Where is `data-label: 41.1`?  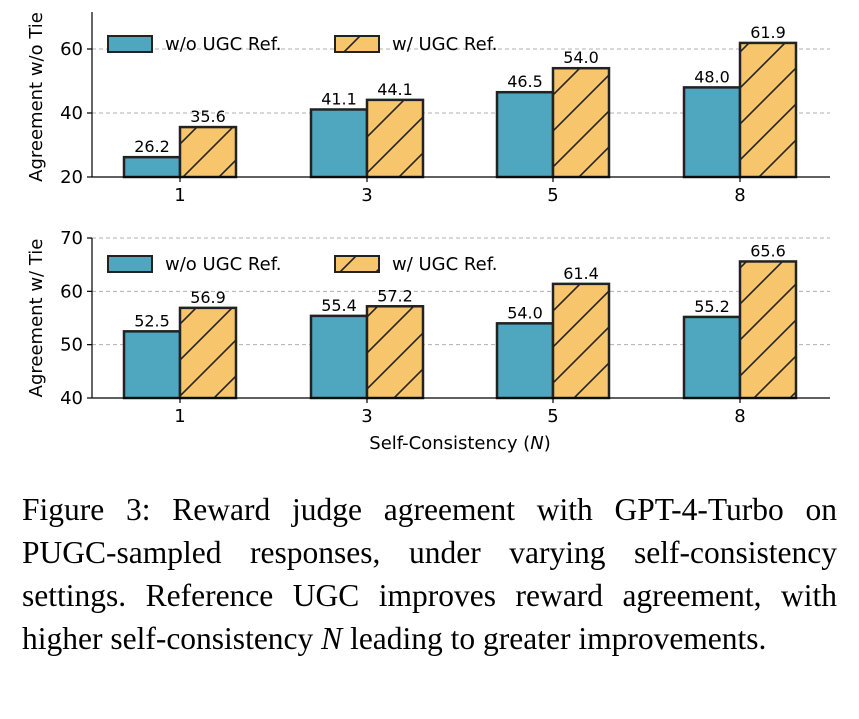
data-label: 41.1 is located at coordinates (339, 98).